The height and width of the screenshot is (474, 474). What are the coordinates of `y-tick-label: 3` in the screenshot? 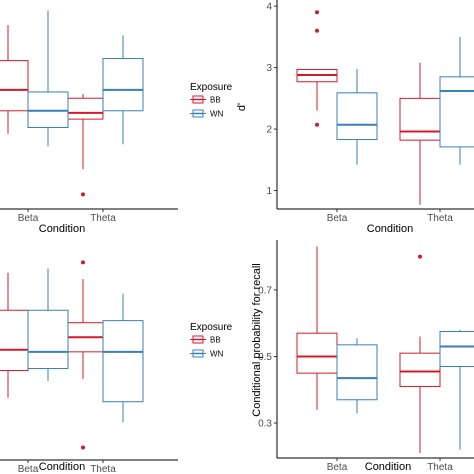 It's located at (269, 68).